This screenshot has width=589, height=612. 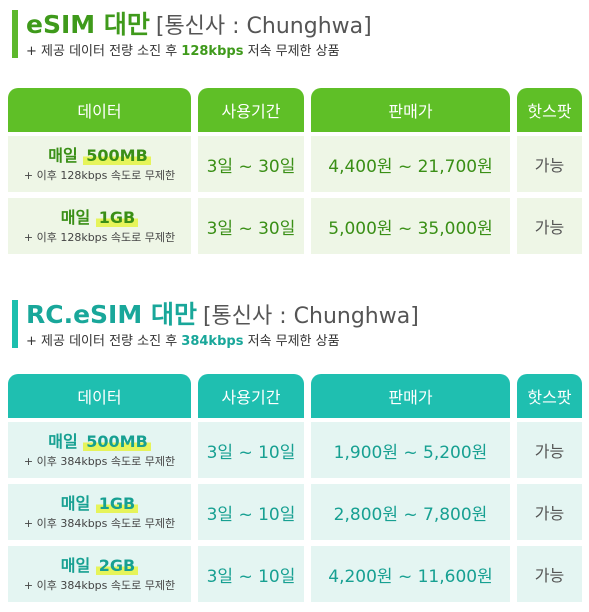 I want to click on data-amount: 2GB, so click(x=117, y=565).